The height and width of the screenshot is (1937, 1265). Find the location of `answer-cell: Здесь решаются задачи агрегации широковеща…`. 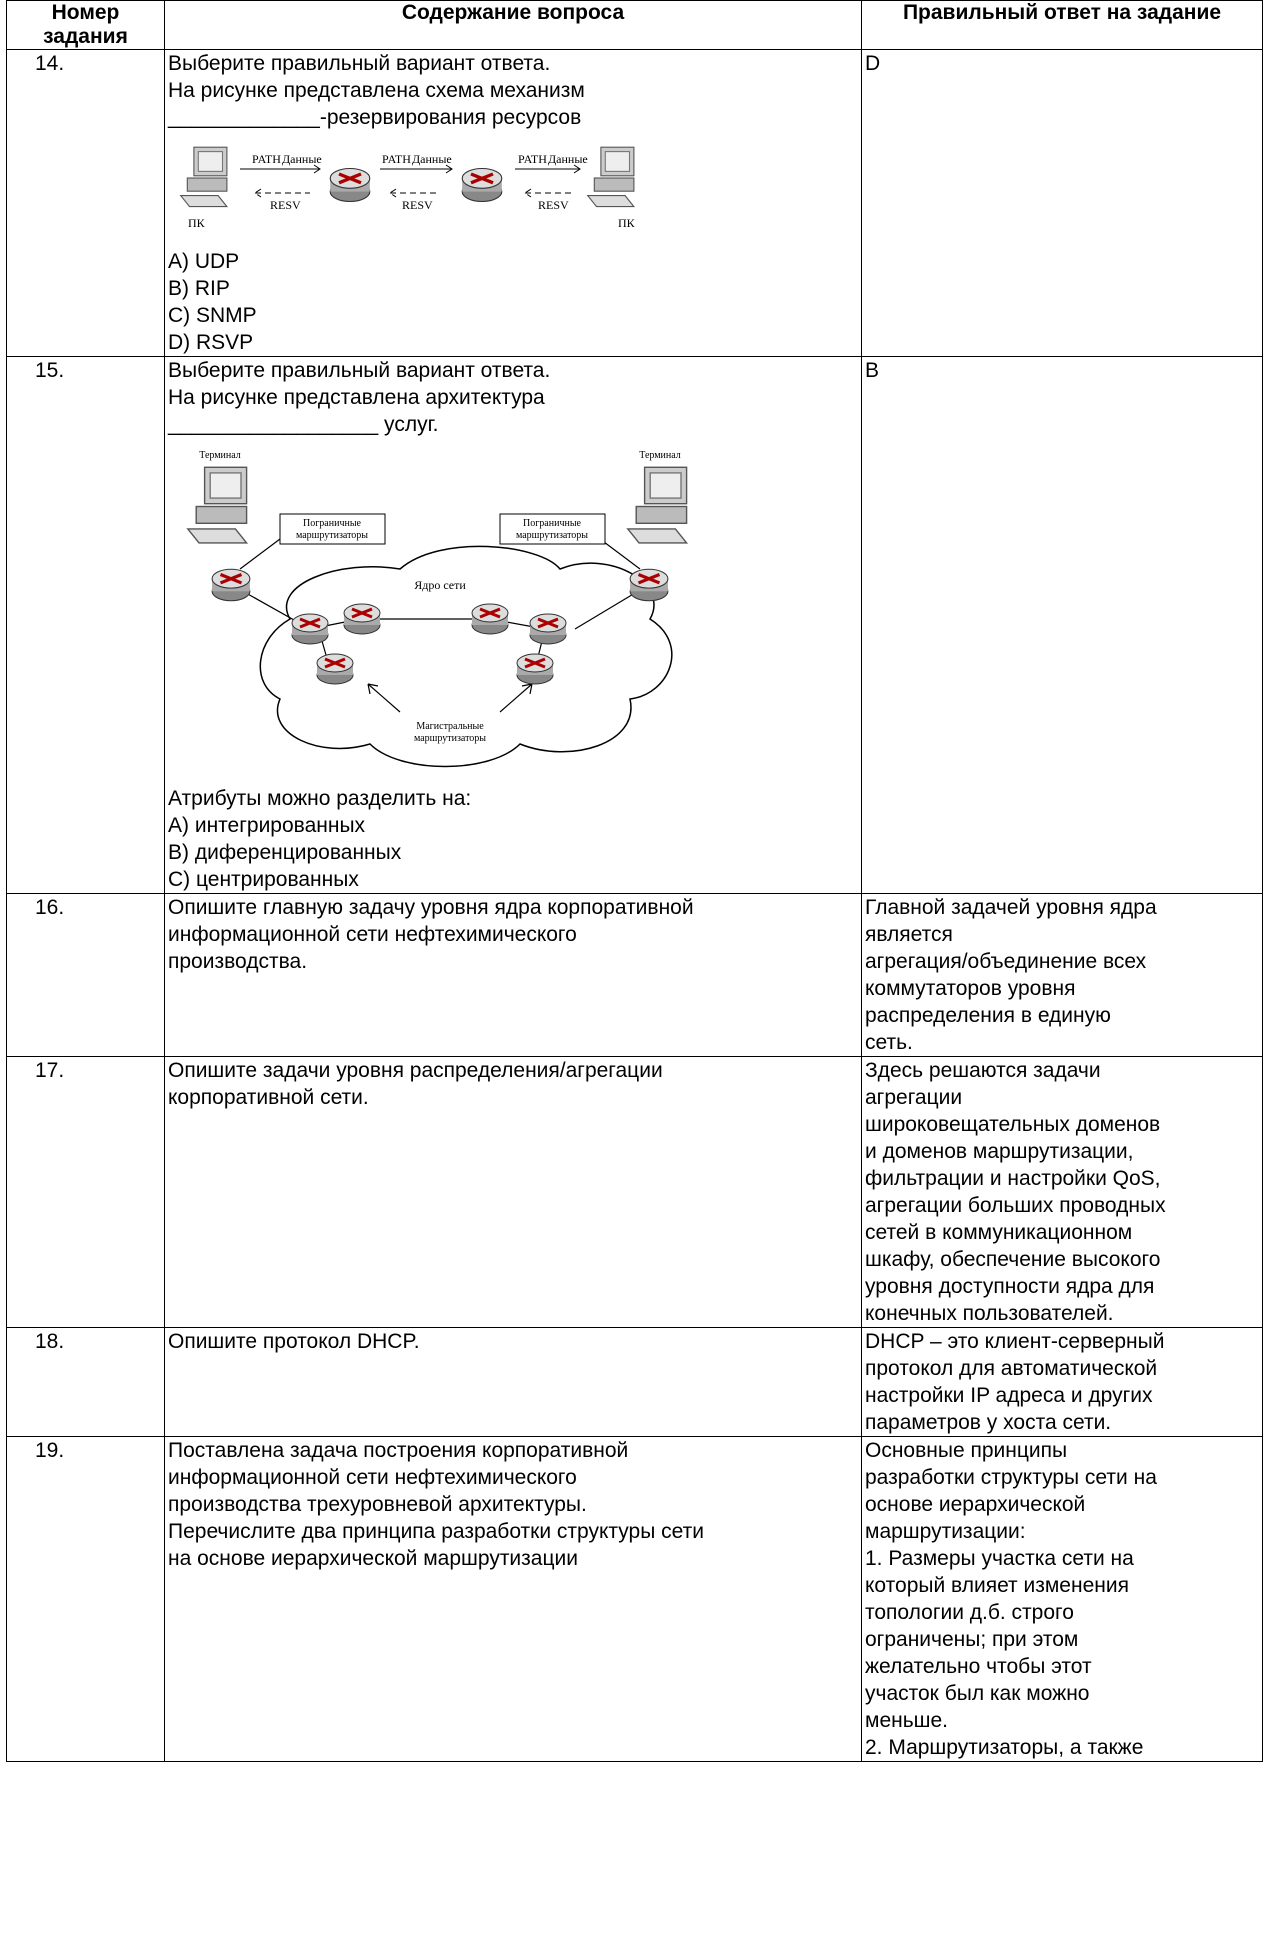

answer-cell: Здесь решаются задачи агрегации широковеща… is located at coordinates (1062, 1192).